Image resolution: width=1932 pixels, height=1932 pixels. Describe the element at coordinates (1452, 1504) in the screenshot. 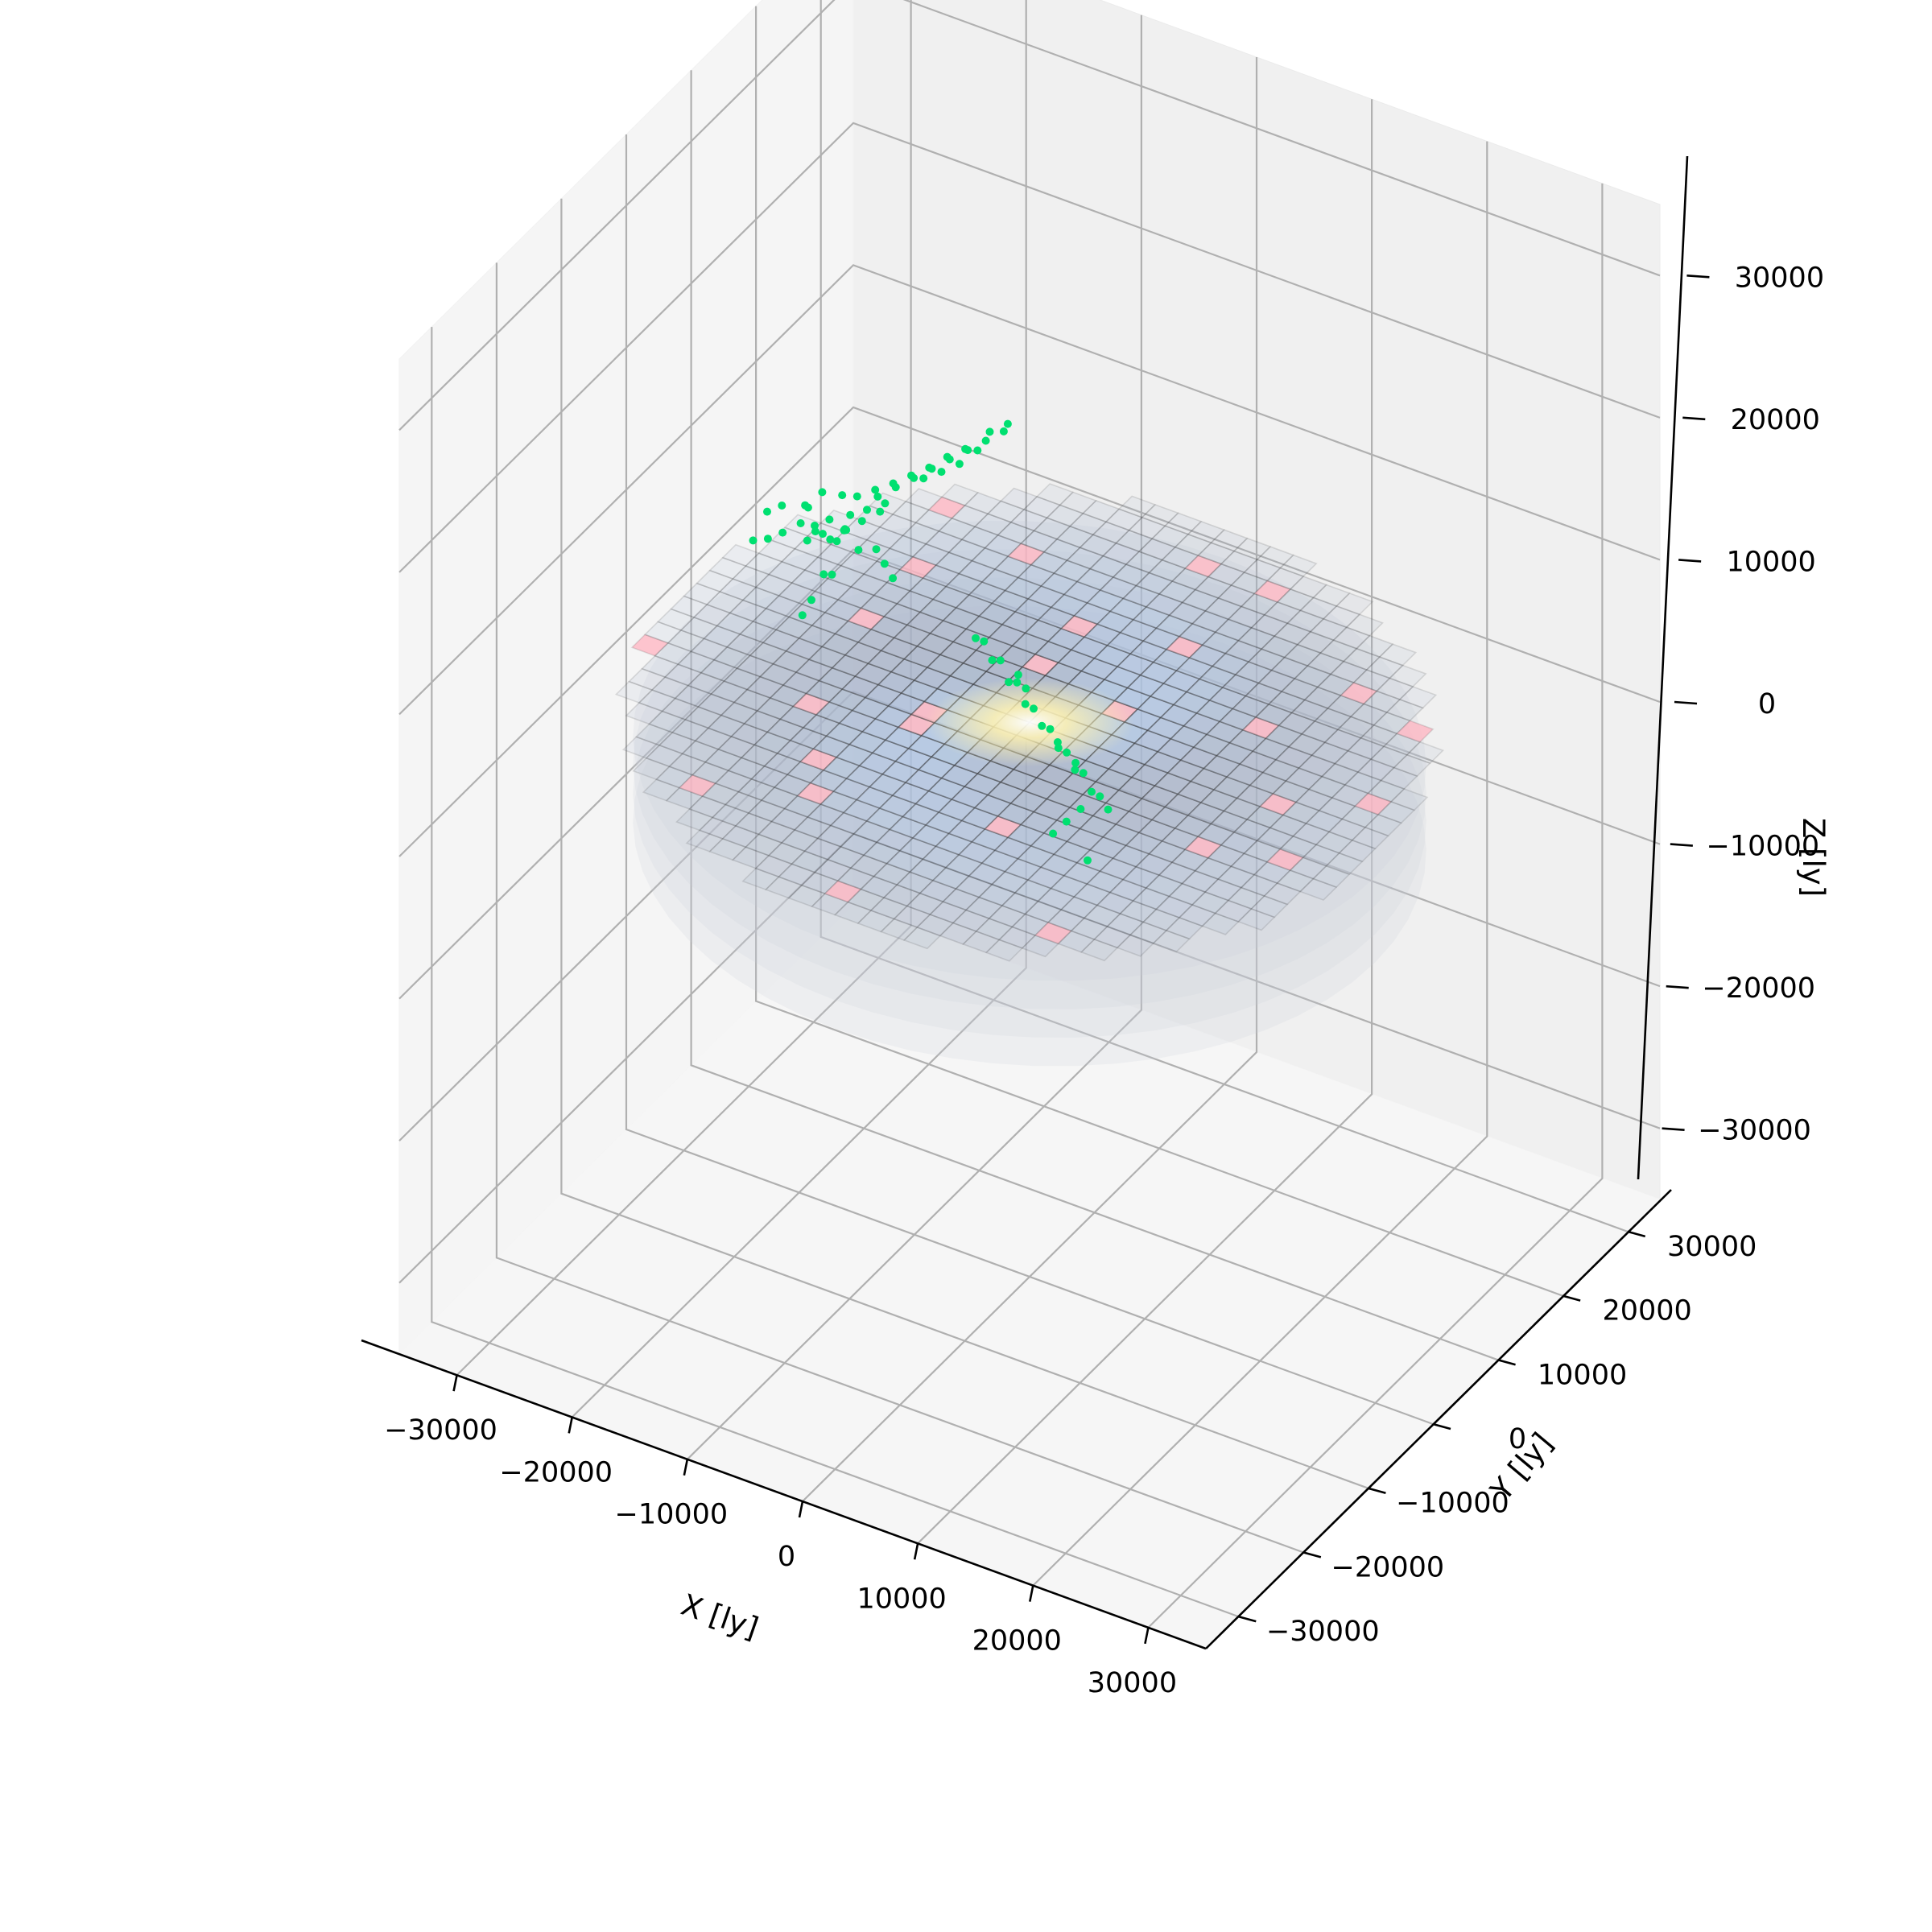

I see `y-tick-label: −10000` at that location.